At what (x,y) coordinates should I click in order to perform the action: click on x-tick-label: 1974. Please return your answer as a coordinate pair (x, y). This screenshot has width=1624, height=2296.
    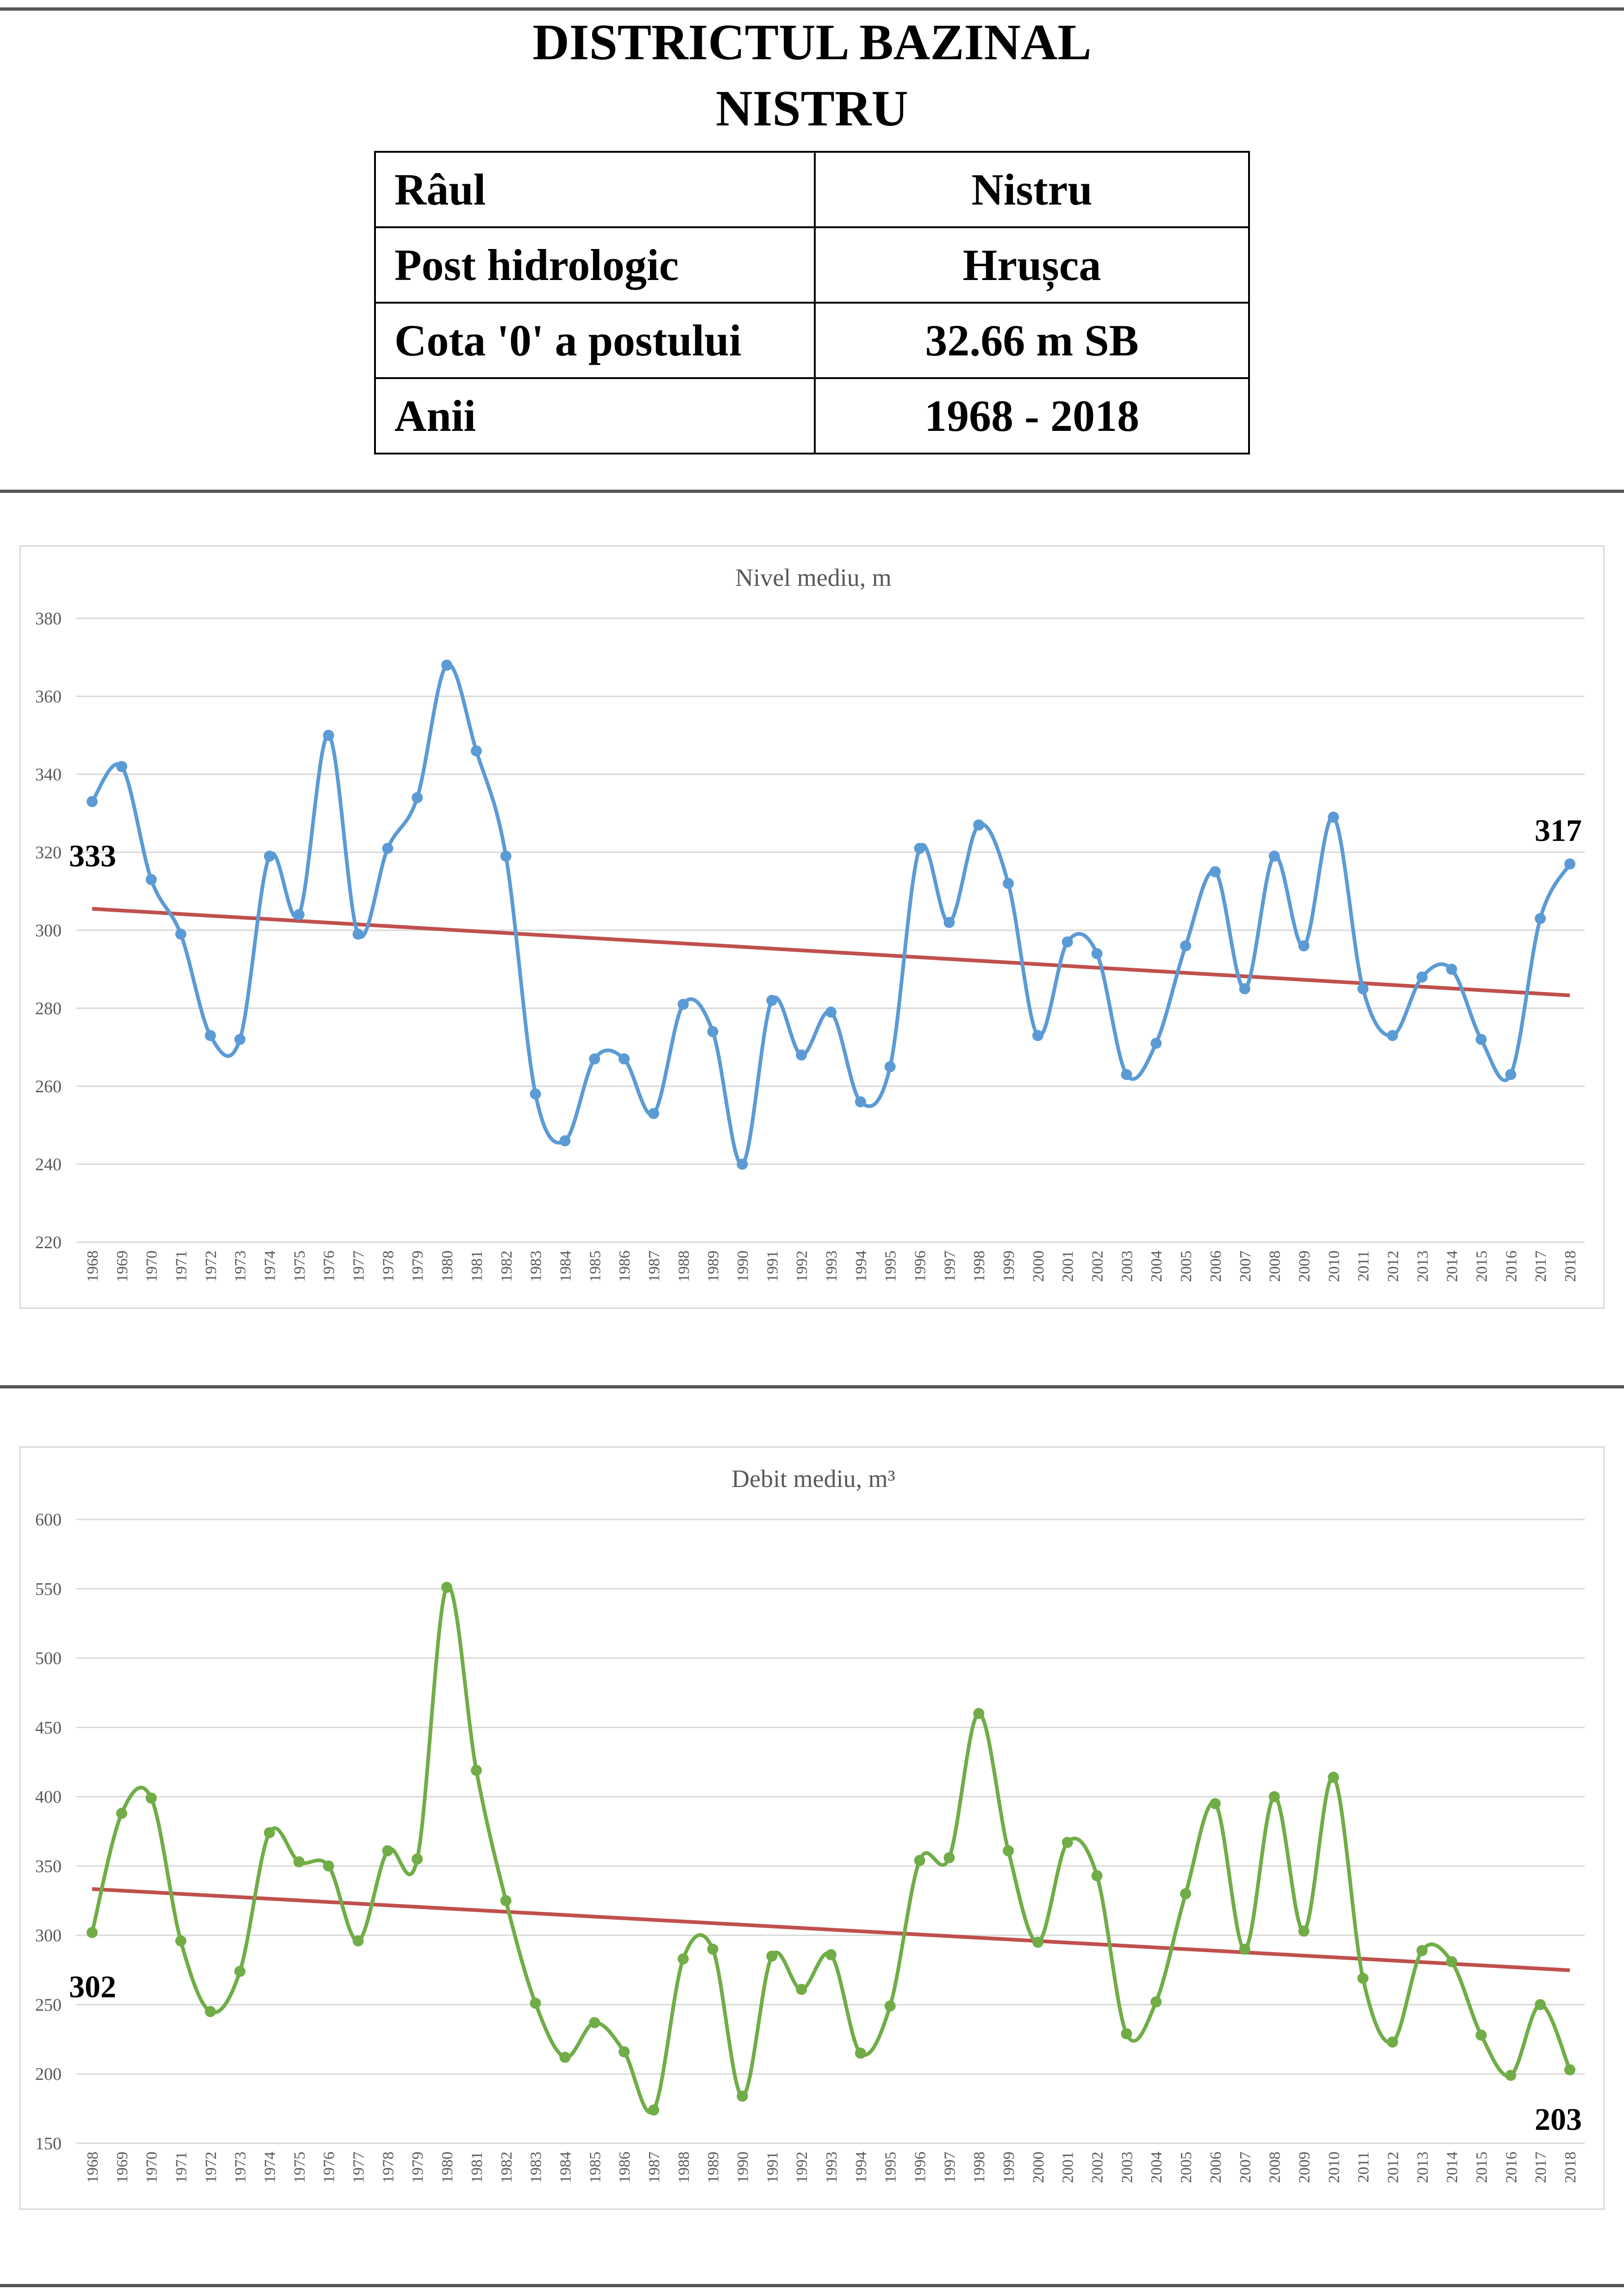
    Looking at the image, I should click on (270, 2167).